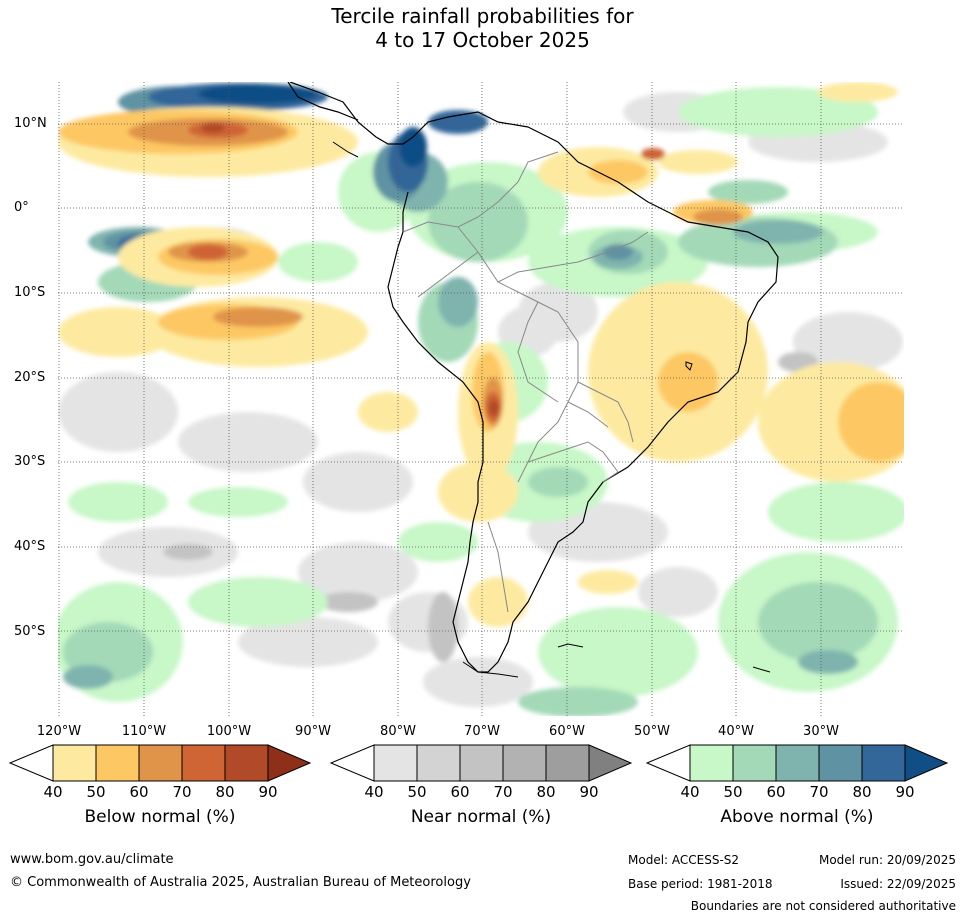  I want to click on colorbar-above-tick-90: 90, so click(905, 792).